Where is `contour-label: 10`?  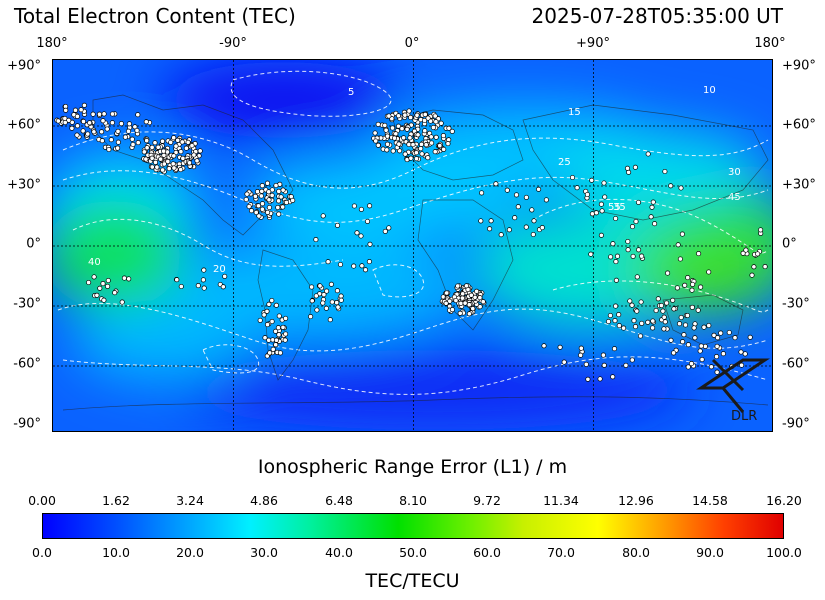
contour-label: 10 is located at coordinates (709, 90).